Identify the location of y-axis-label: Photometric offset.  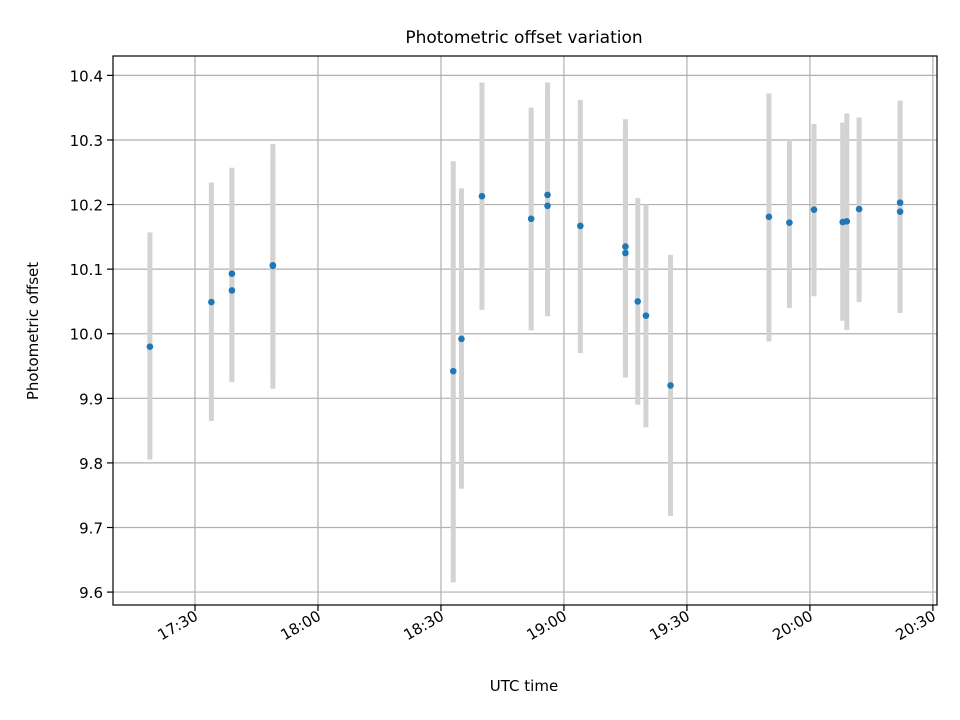
(33, 331).